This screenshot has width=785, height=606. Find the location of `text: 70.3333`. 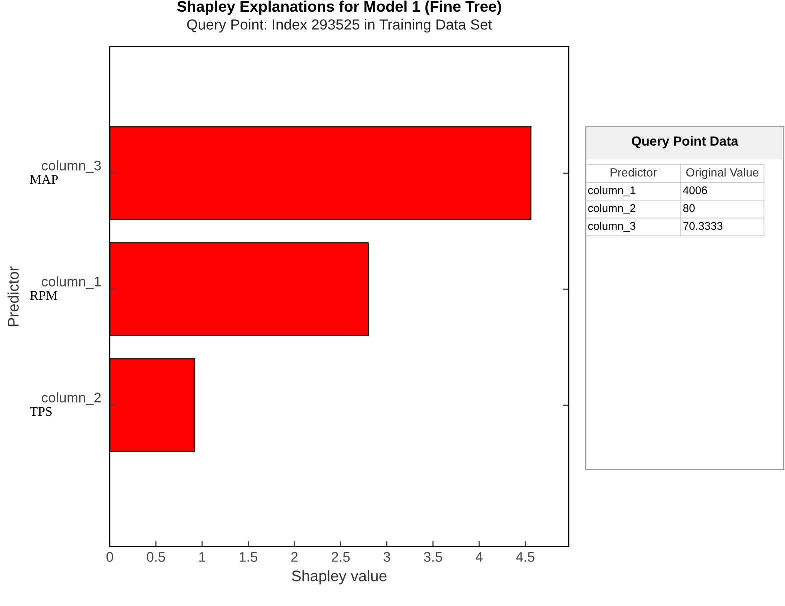

text: 70.3333 is located at coordinates (703, 226).